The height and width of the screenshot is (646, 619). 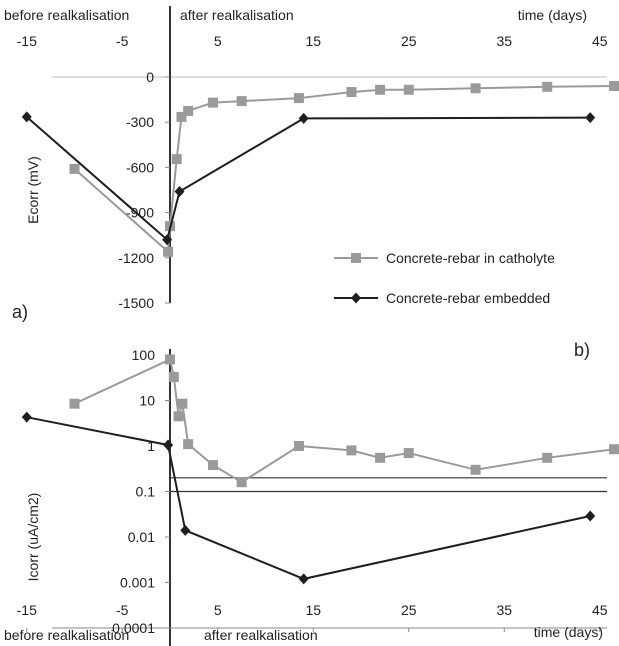 I want to click on before-realkalisation-label: before realkalisation, so click(x=66, y=15).